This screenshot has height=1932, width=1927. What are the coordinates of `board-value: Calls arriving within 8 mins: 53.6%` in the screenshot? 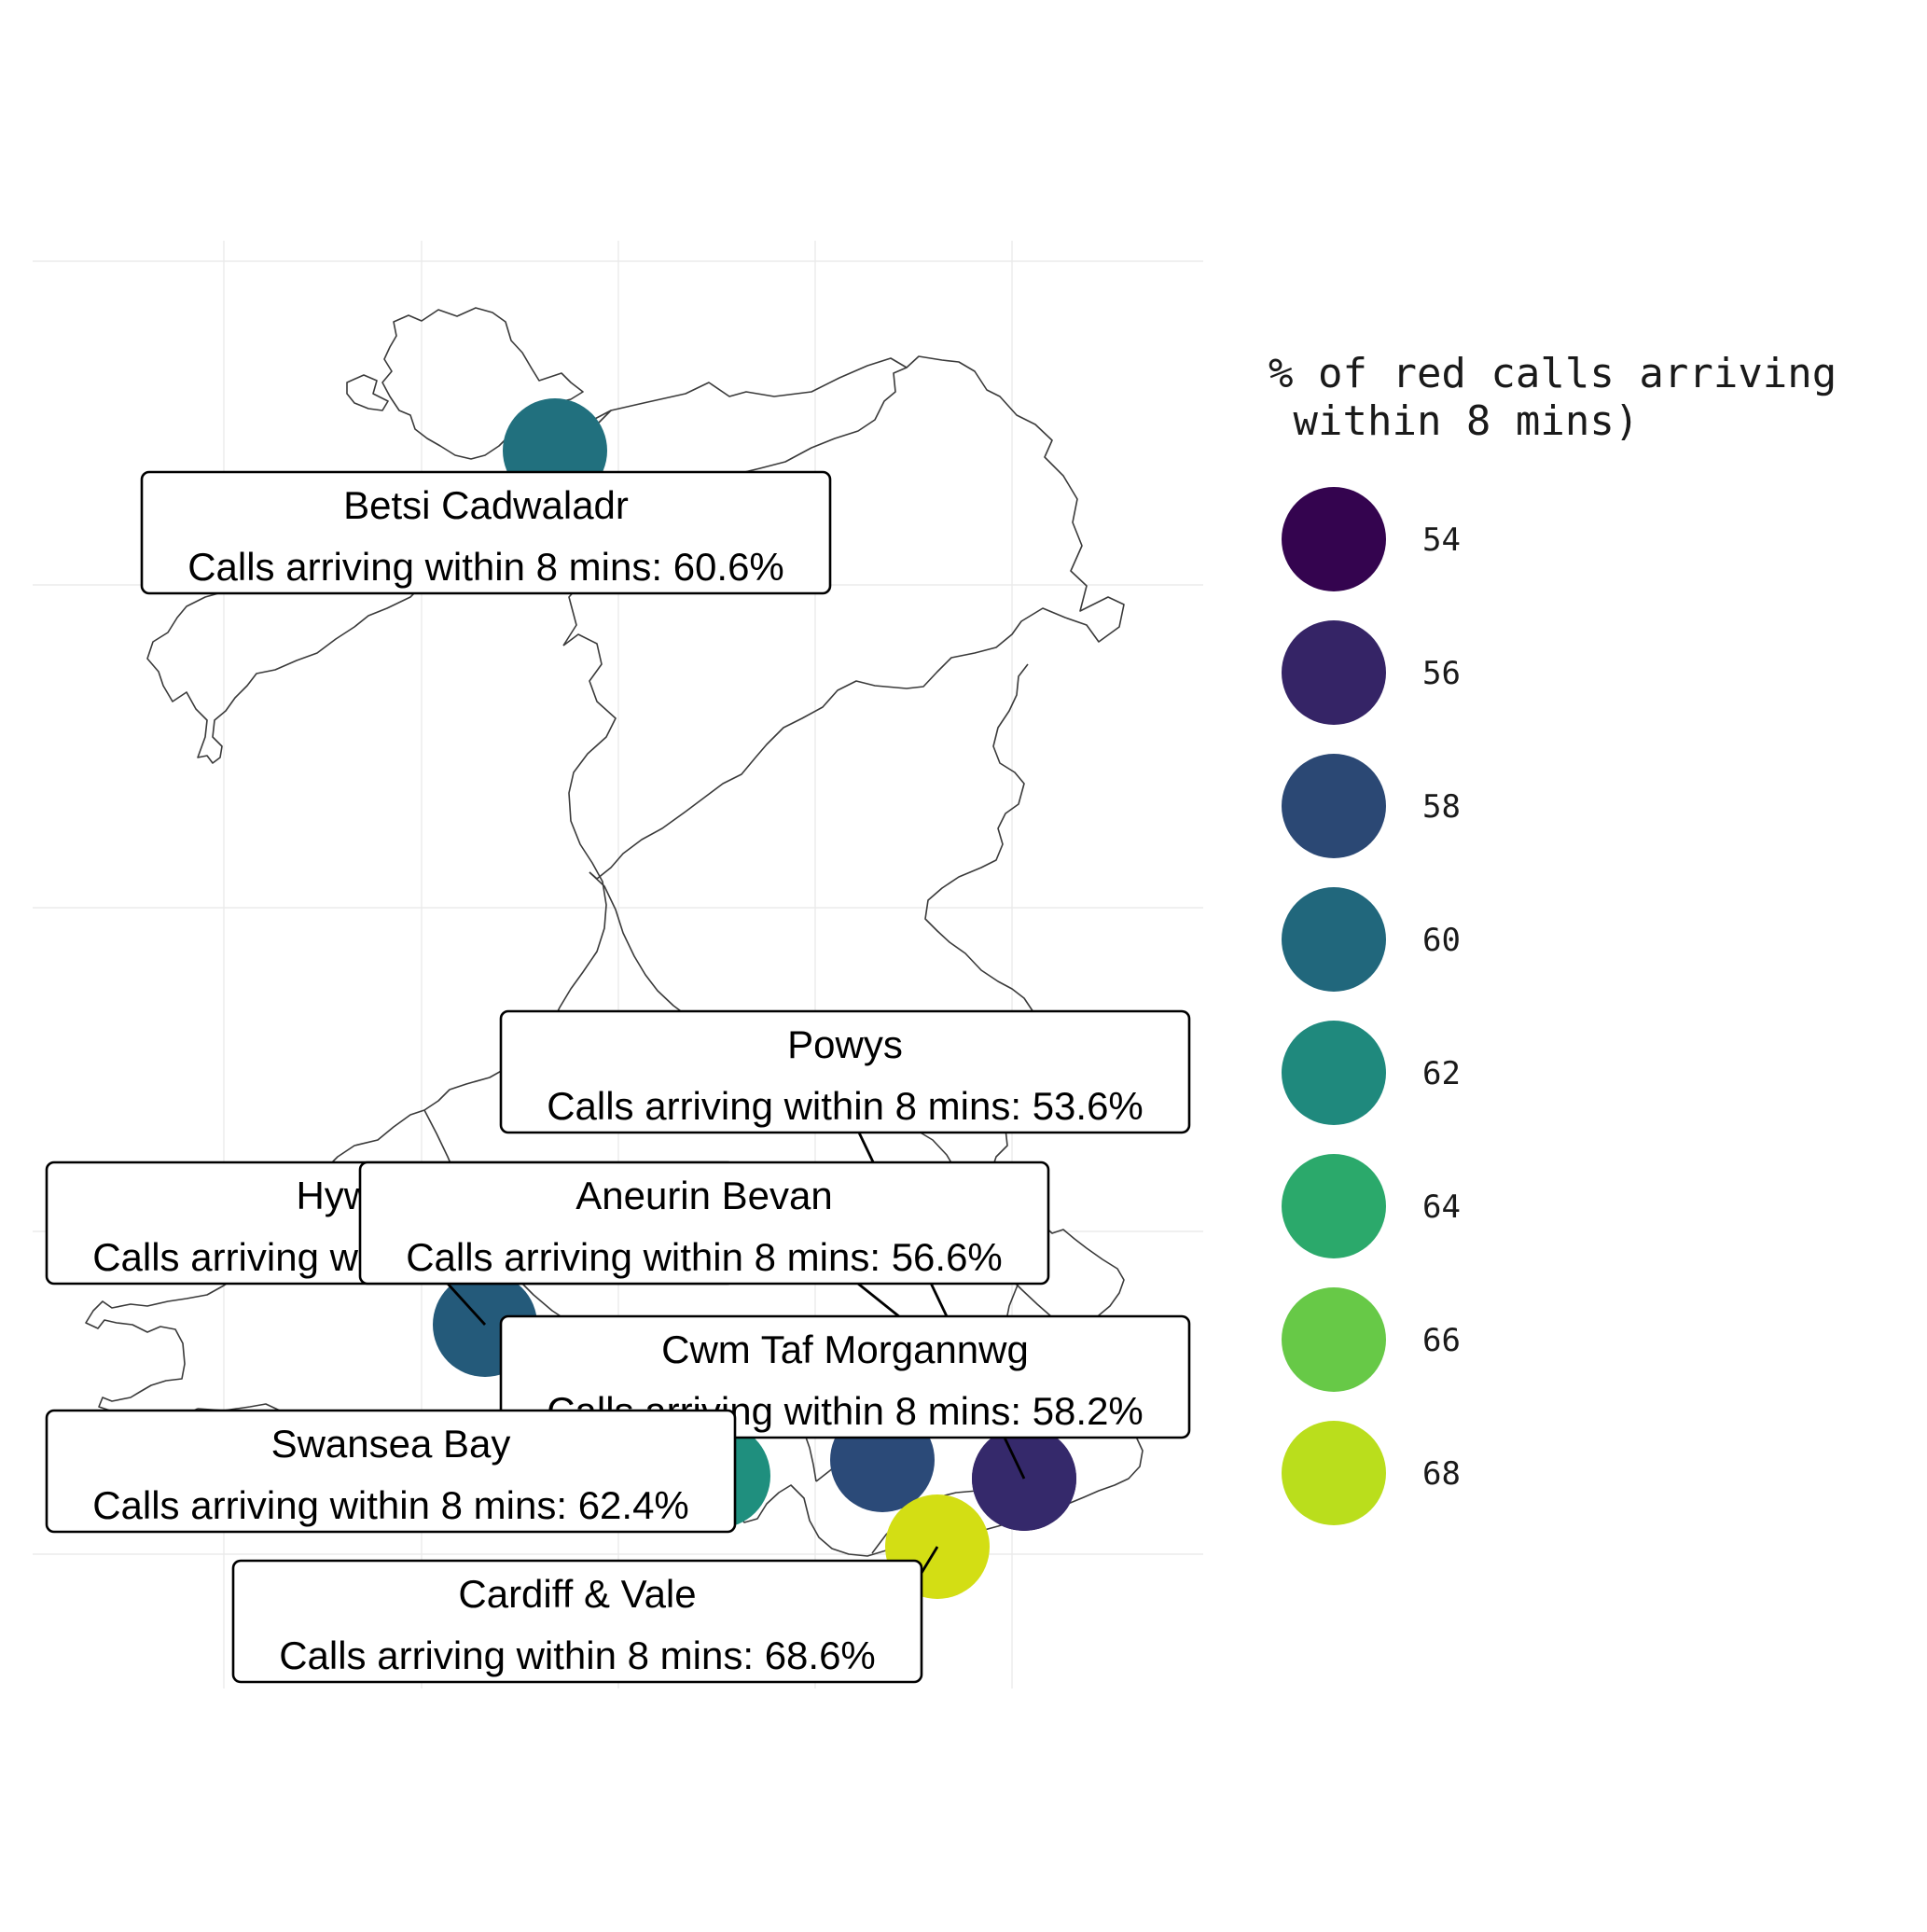 It's located at (845, 1106).